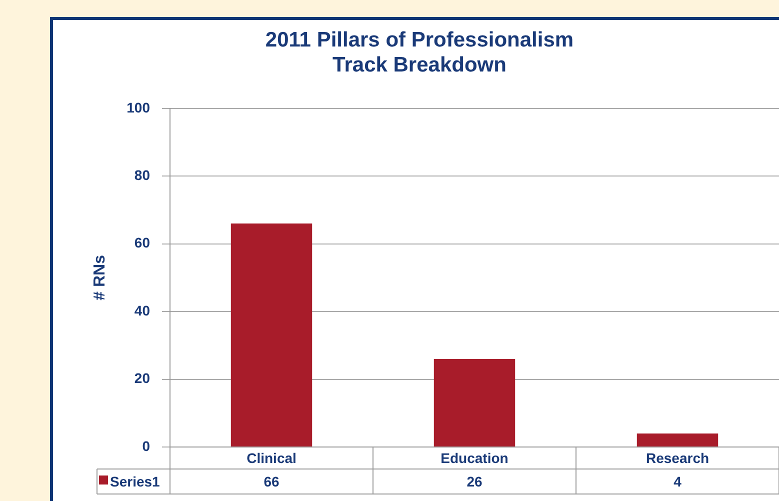  Describe the element at coordinates (138, 107) in the screenshot. I see `y-tick-label: 100` at that location.